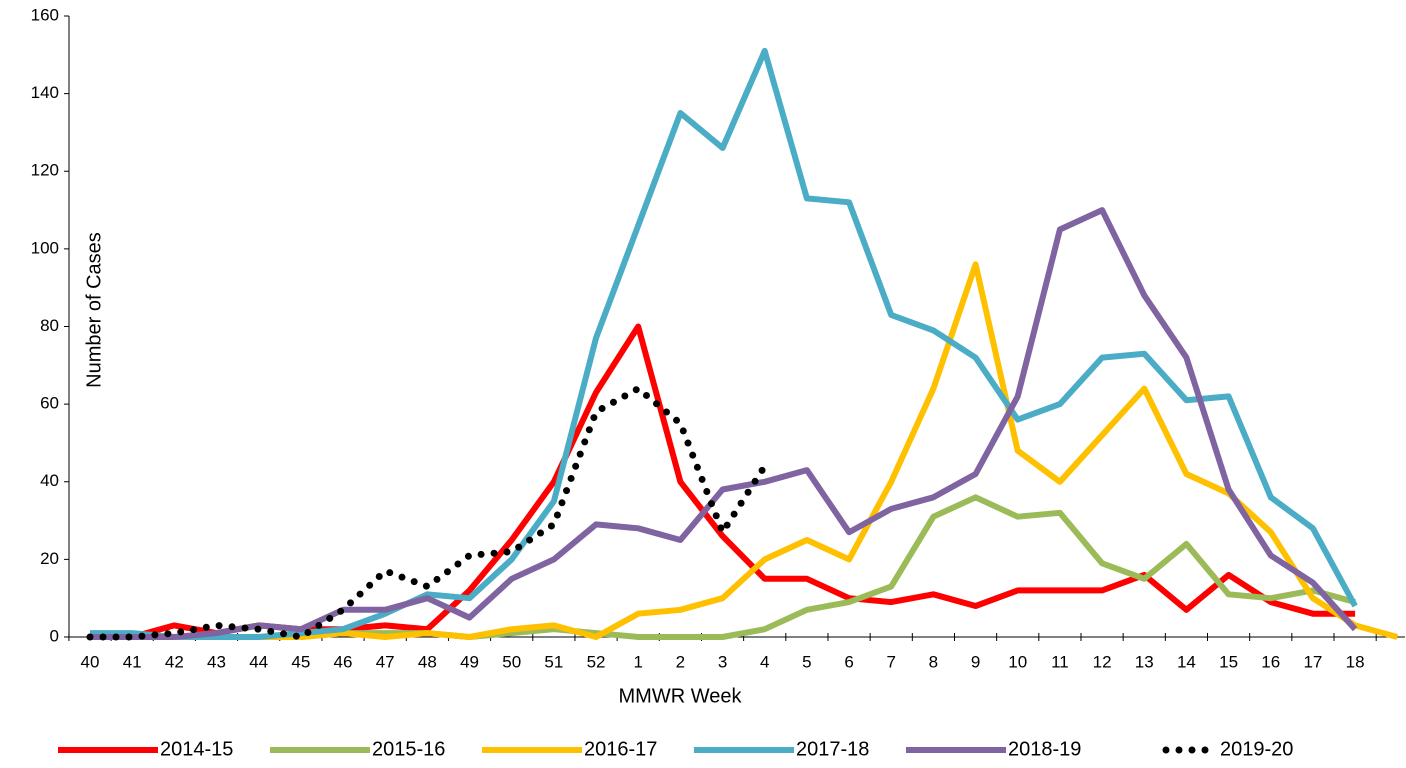 The height and width of the screenshot is (768, 1406). Describe the element at coordinates (890, 661) in the screenshot. I see `x-tick-label: 7` at that location.